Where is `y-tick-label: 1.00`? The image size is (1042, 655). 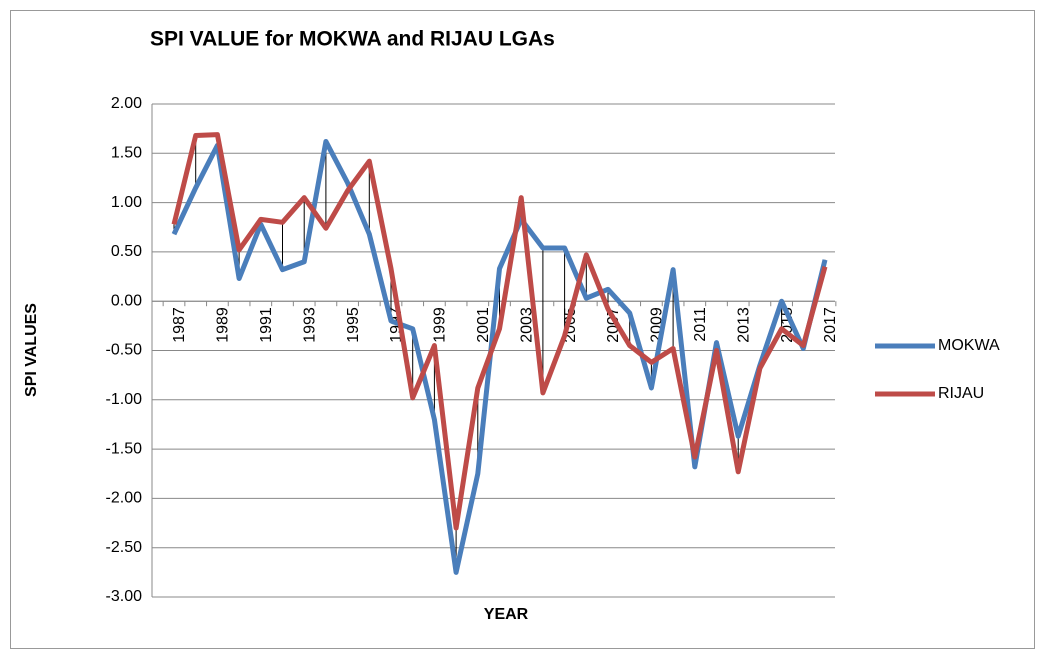 y-tick-label: 1.00 is located at coordinates (126, 202).